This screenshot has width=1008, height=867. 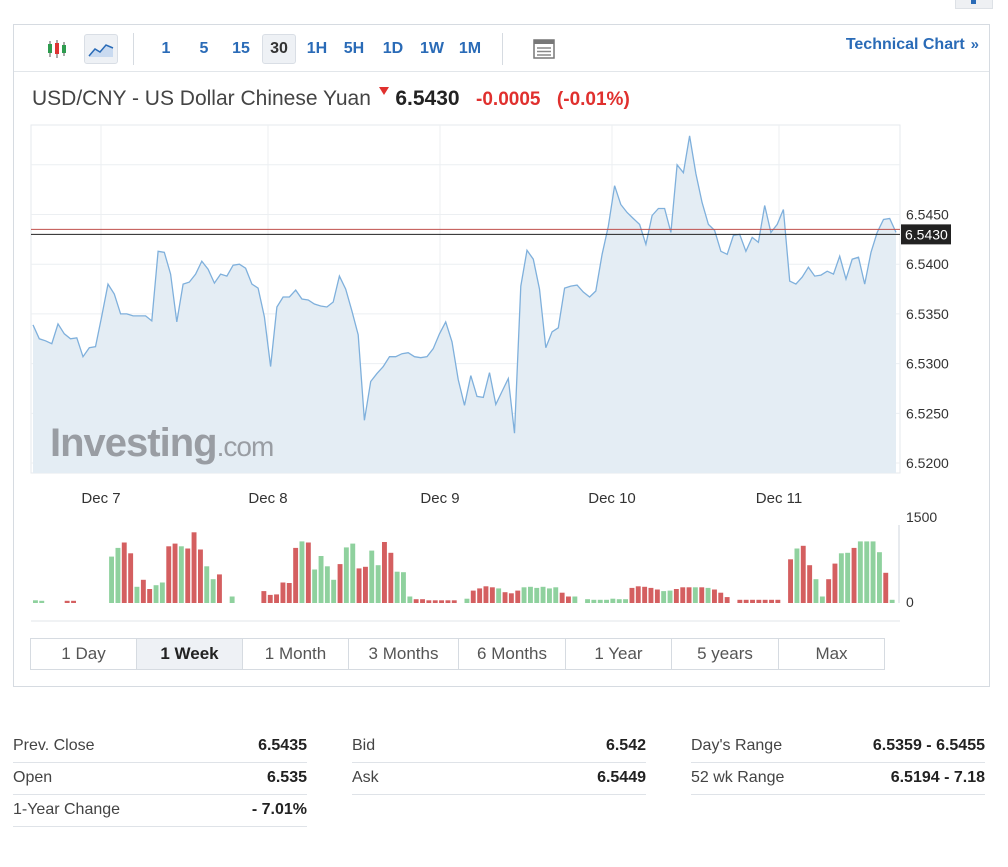 What do you see at coordinates (737, 745) in the screenshot?
I see `stat-label: Day's Range` at bounding box center [737, 745].